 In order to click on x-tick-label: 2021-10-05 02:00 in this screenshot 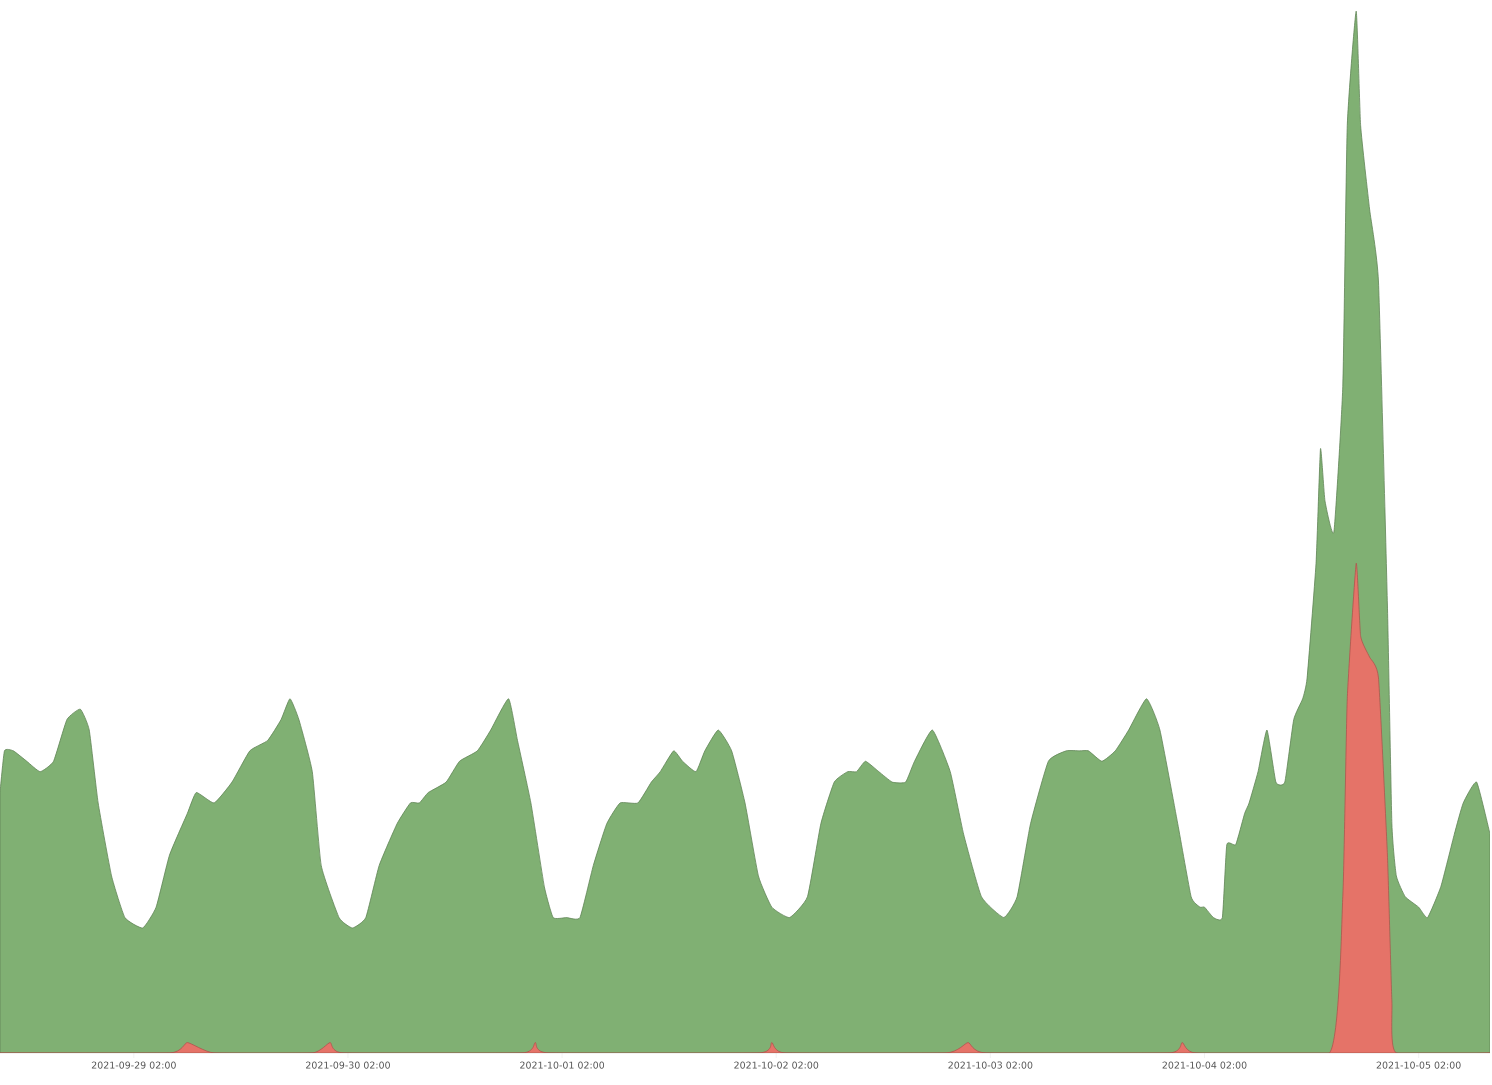, I will do `click(1418, 1065)`.